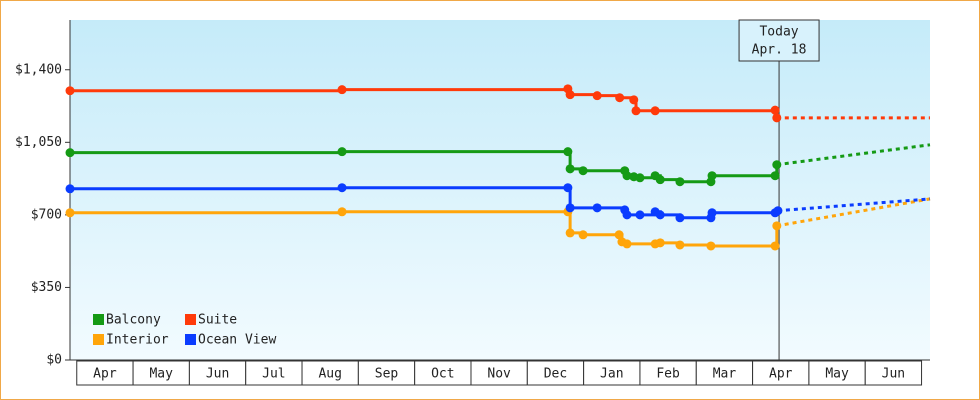 The height and width of the screenshot is (400, 980). I want to click on today-label: Today, so click(778, 32).